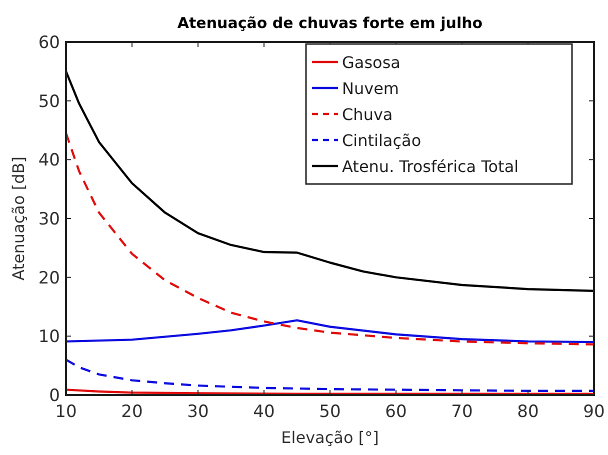 This screenshot has width=608, height=455. What do you see at coordinates (396, 412) in the screenshot?
I see `x-tick-label: 60` at bounding box center [396, 412].